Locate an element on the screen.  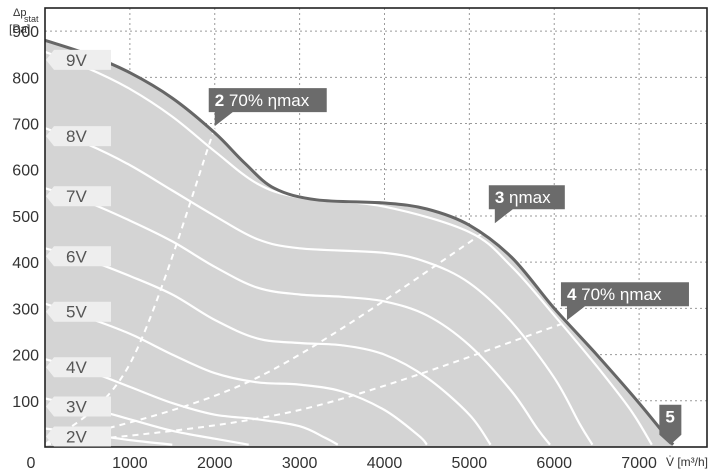
callout-number: 5 is located at coordinates (669, 417).